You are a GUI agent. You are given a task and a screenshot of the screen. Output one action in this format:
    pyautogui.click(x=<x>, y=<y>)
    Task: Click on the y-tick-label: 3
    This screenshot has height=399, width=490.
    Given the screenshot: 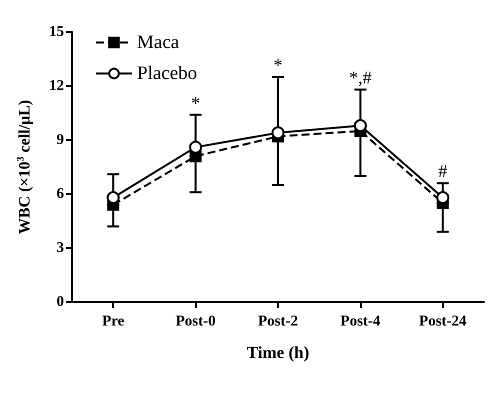 What is the action you would take?
    pyautogui.click(x=60, y=248)
    